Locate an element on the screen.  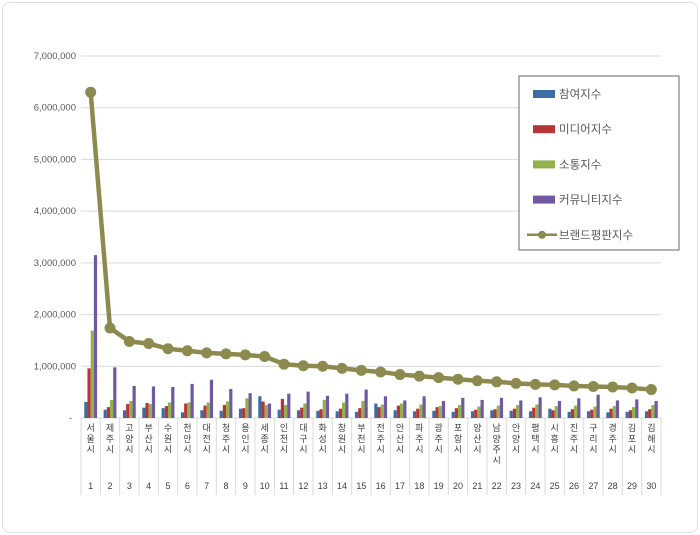
rank-label: 29 is located at coordinates (632, 486).